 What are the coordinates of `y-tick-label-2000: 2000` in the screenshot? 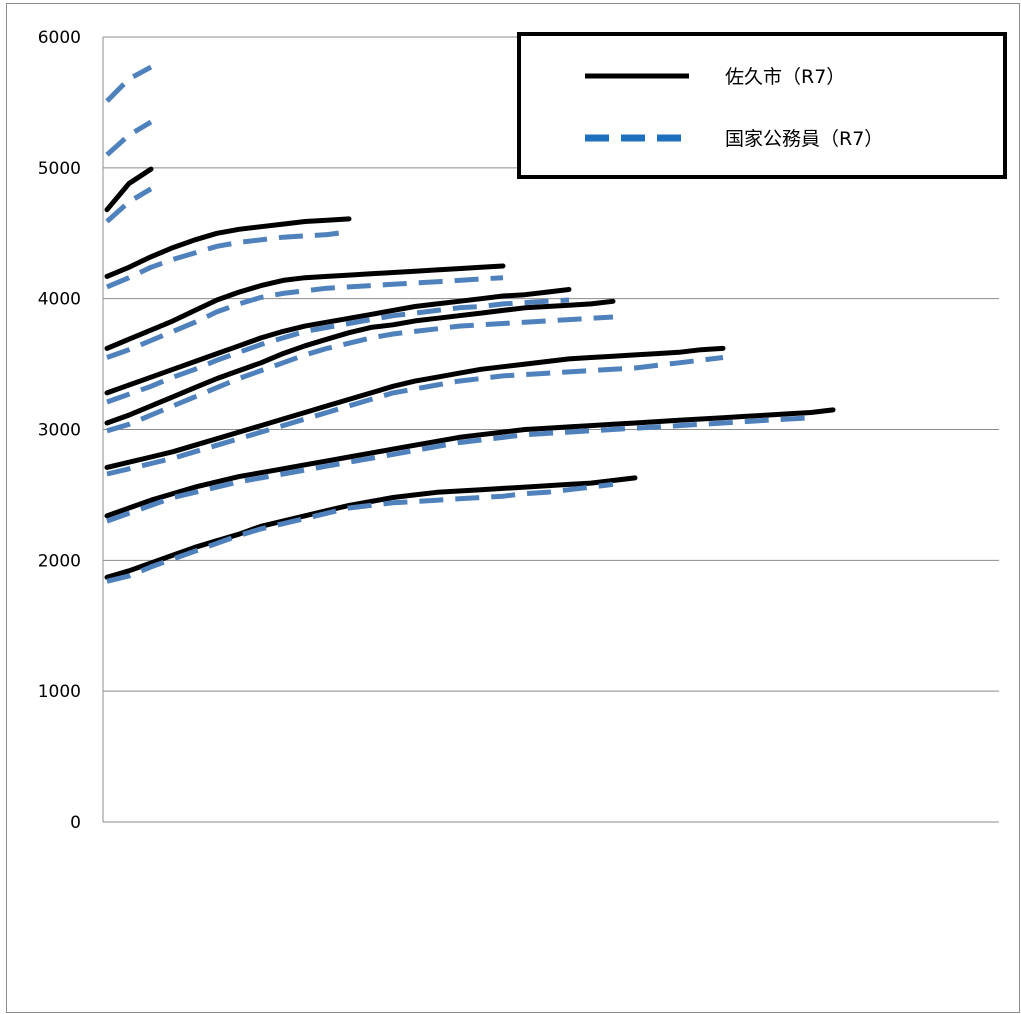 It's located at (59, 561).